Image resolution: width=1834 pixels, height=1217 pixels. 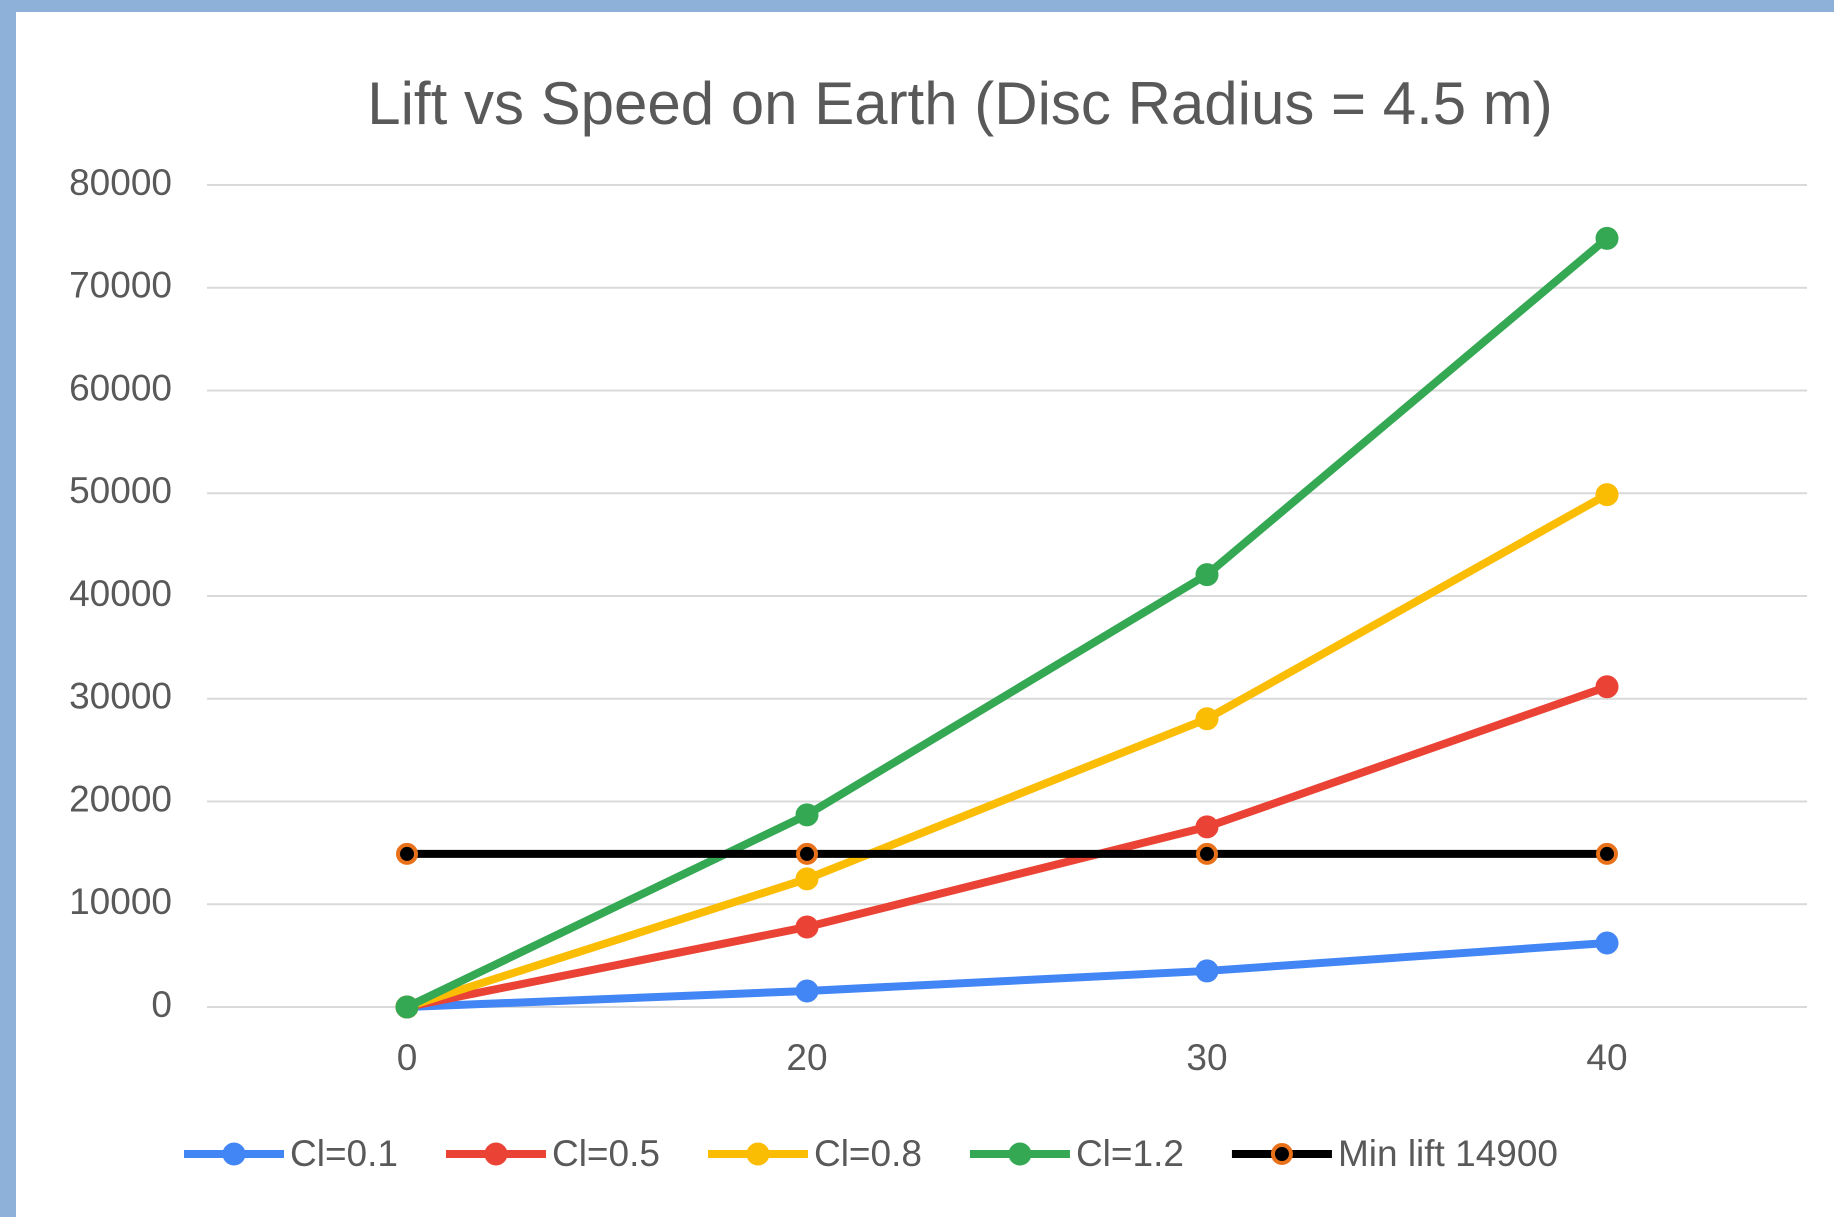 What do you see at coordinates (120, 901) in the screenshot?
I see `y-tick-label: 10000` at bounding box center [120, 901].